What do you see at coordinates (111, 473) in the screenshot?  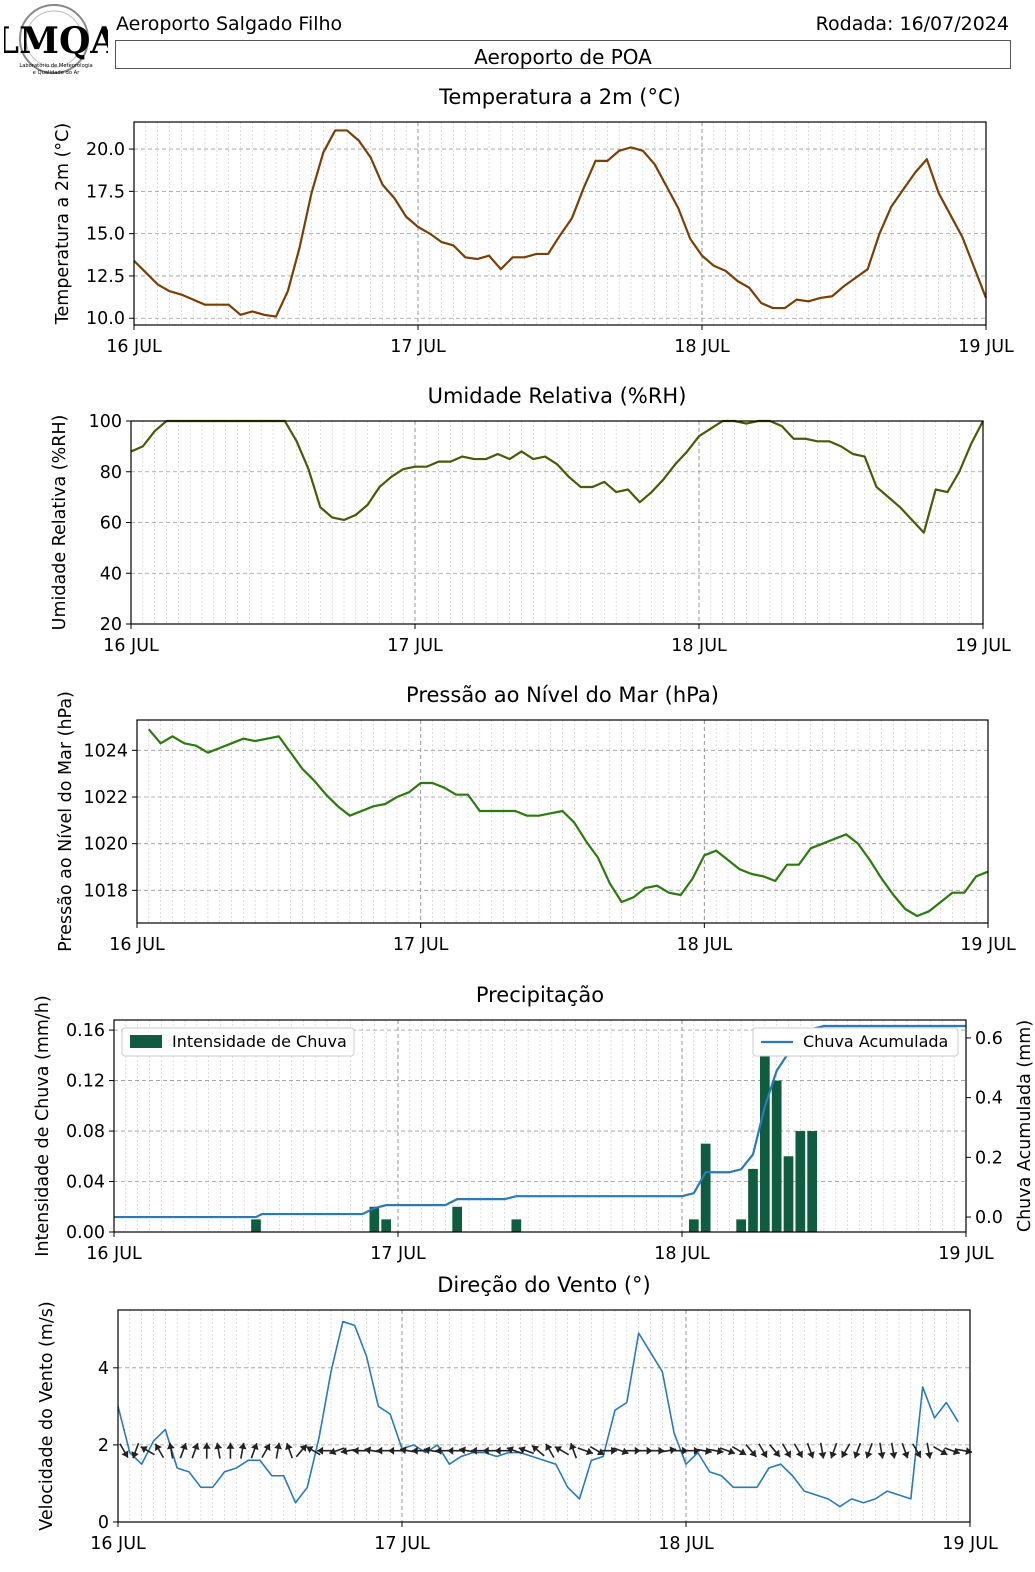 I see `humidity-ytick-label: 80` at bounding box center [111, 473].